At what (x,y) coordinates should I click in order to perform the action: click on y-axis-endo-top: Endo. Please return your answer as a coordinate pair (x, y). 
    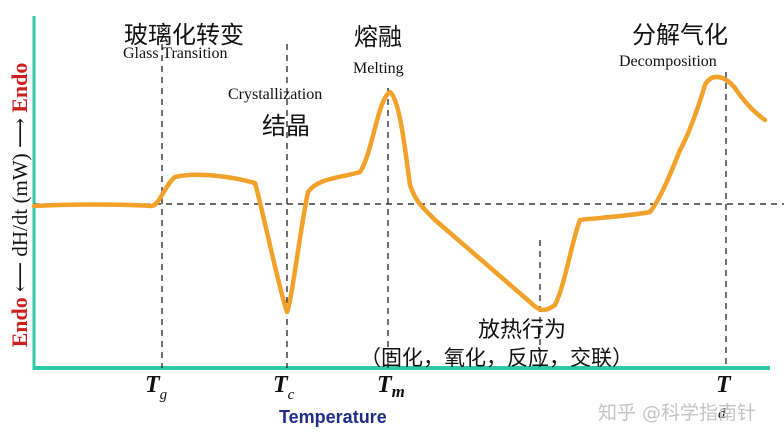
    Looking at the image, I should click on (19, 87).